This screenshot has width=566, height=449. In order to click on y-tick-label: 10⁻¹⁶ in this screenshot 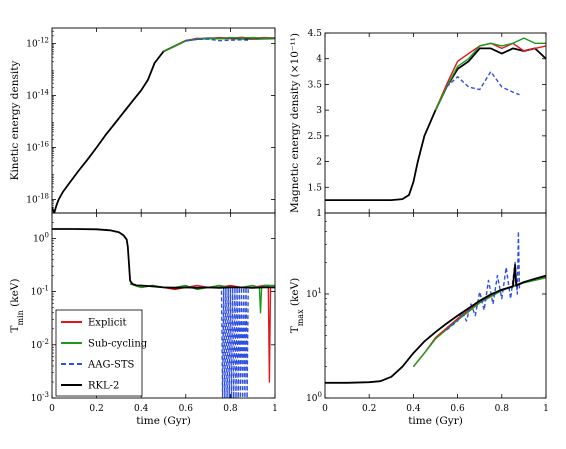, I will do `click(37, 146)`.